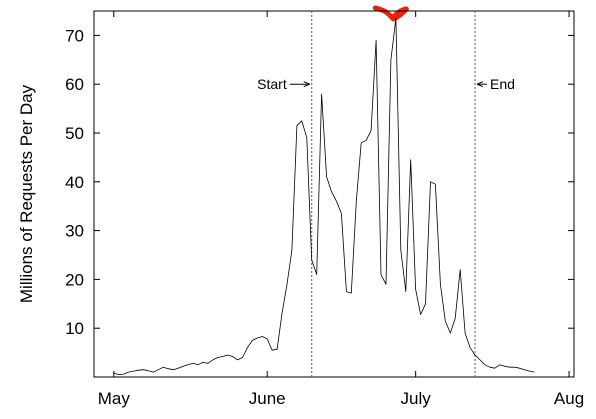 The image size is (596, 419). What do you see at coordinates (74, 231) in the screenshot?
I see `y-tick-label: 30` at bounding box center [74, 231].